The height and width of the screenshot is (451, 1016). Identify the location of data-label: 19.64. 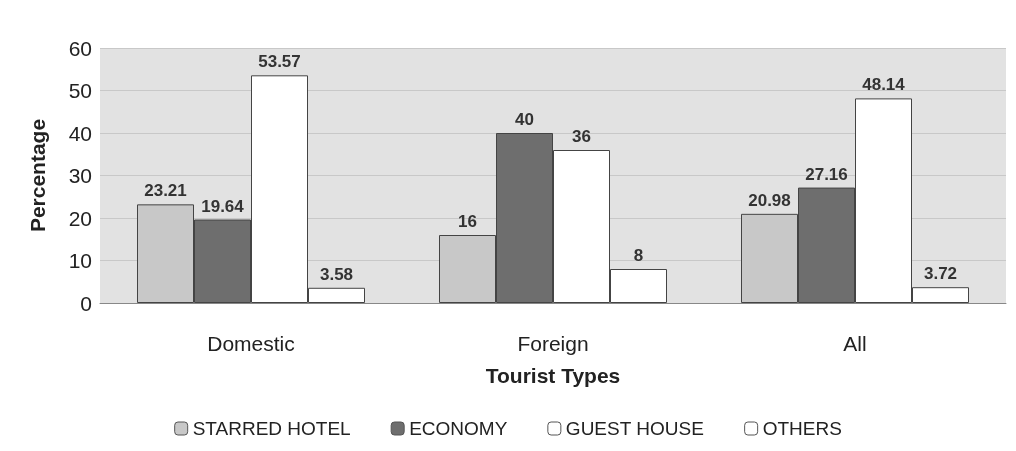
(223, 206).